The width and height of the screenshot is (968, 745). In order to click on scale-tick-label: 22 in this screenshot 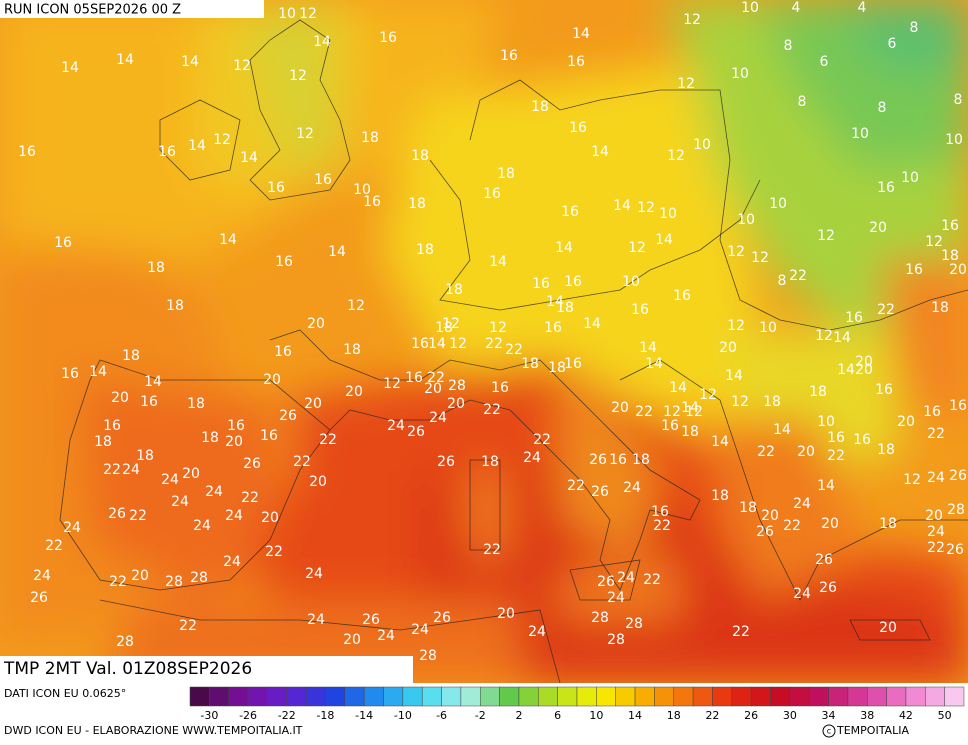, I will do `click(712, 715)`.